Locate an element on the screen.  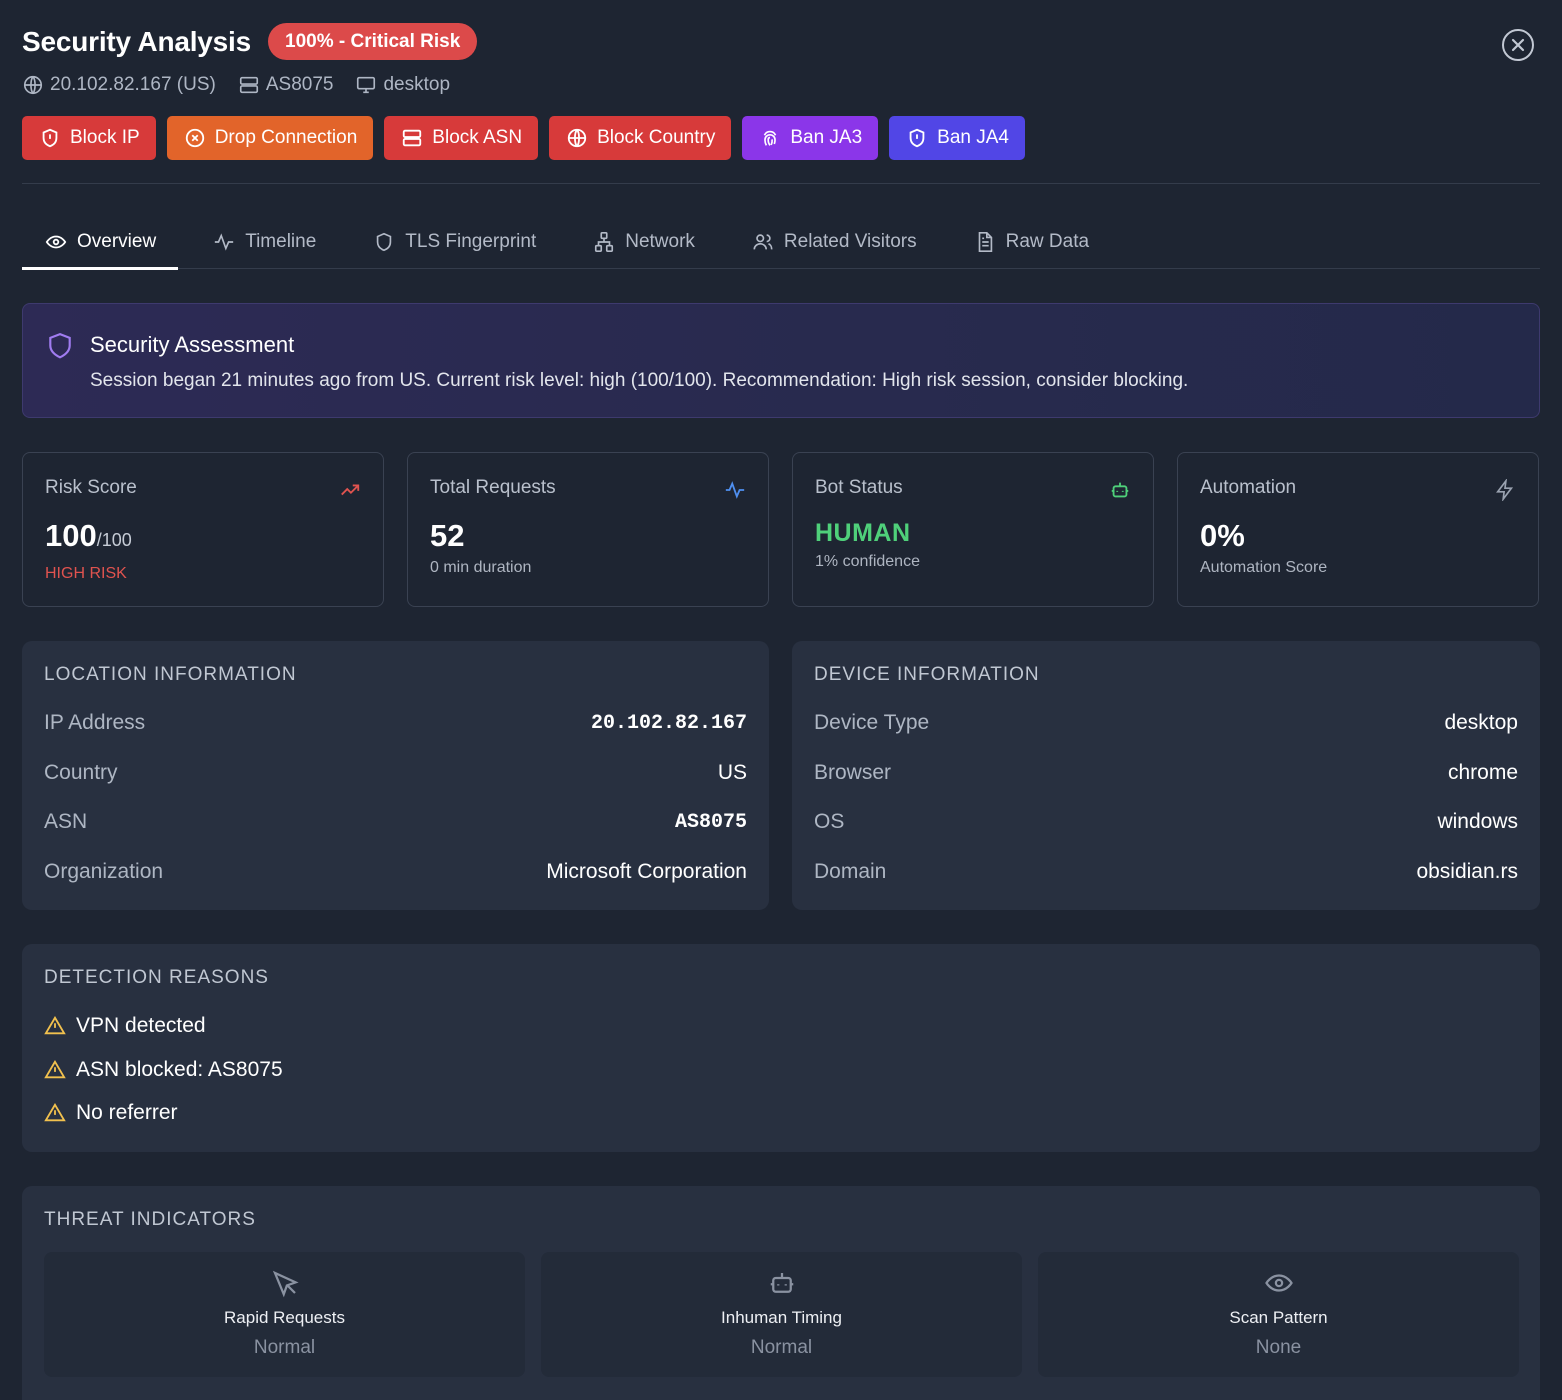
device-row-type: Device Type desktop is located at coordinates (1166, 723).